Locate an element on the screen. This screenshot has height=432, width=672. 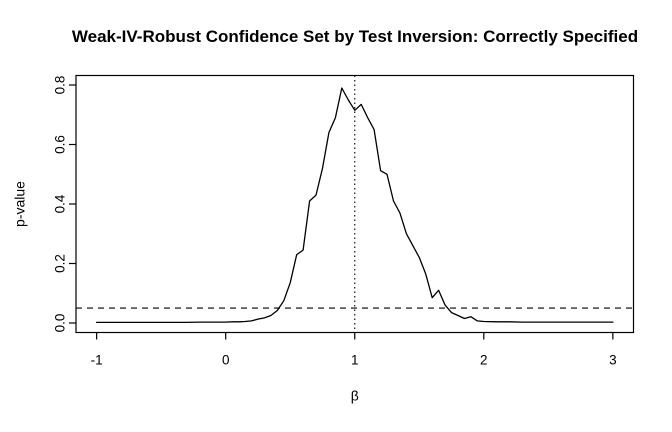
y-tick-label: 0.0 is located at coordinates (60, 323).